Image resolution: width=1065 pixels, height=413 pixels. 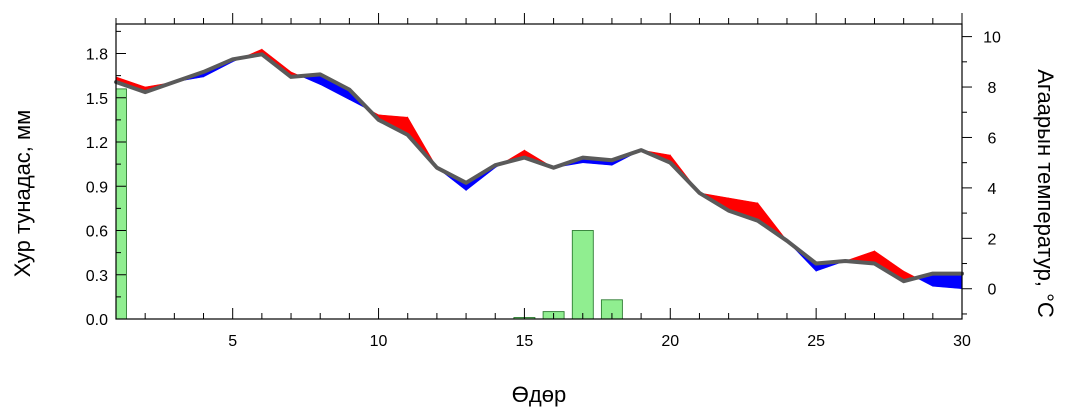 I want to click on x-tick-label: 30, so click(x=962, y=341).